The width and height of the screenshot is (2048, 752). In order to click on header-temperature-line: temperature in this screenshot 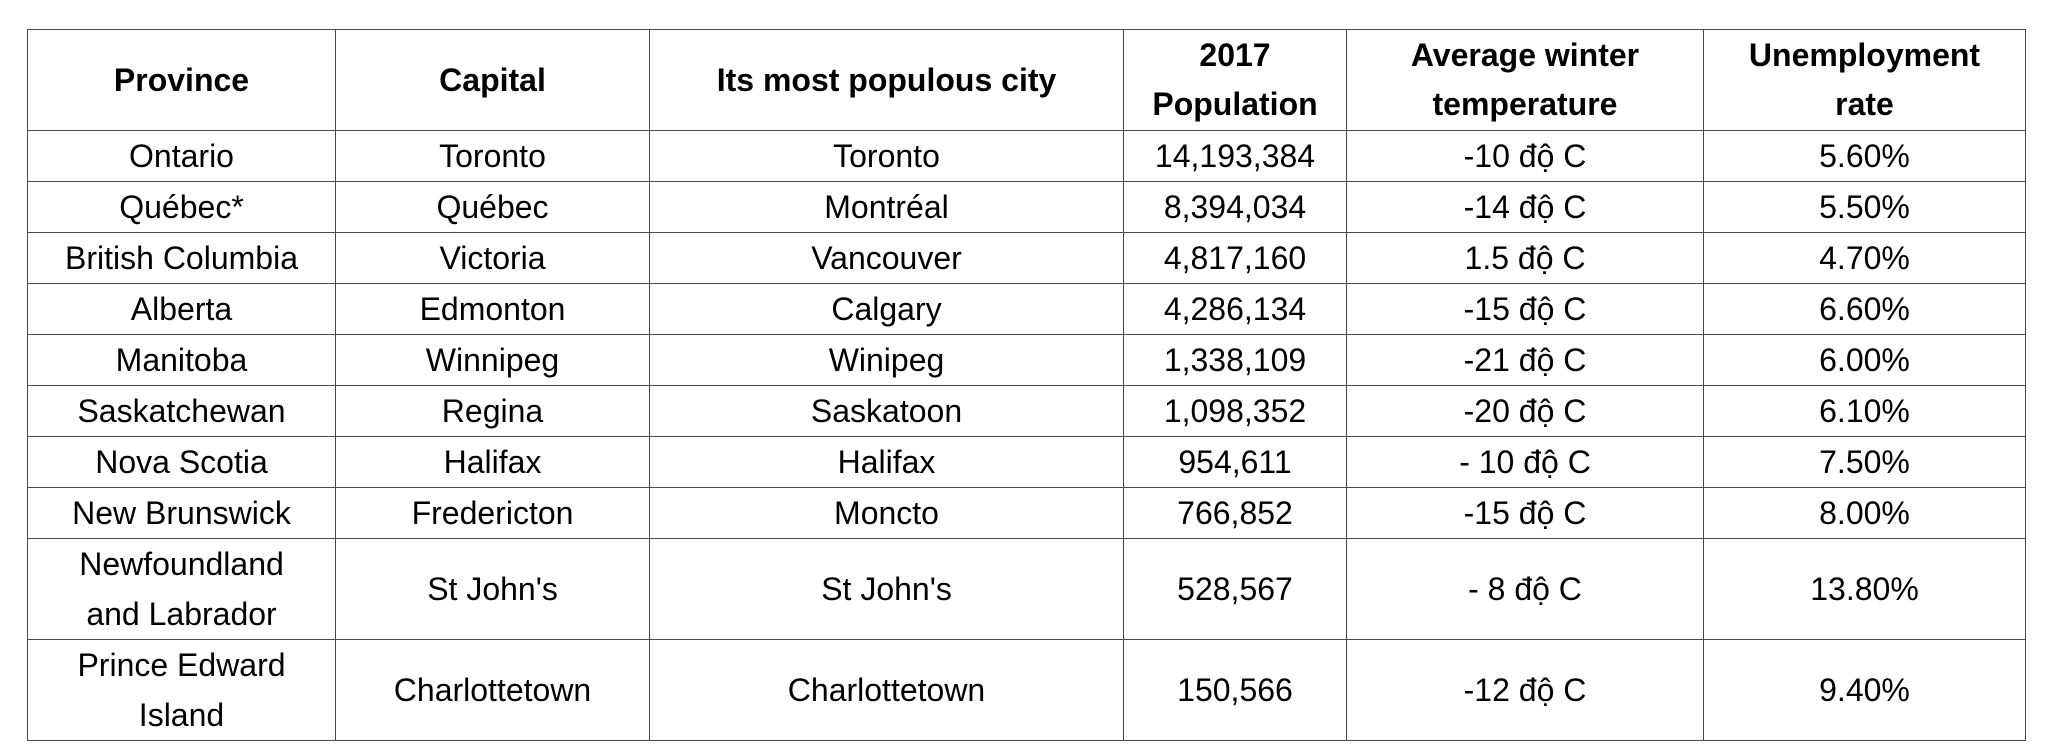, I will do `click(1525, 104)`.